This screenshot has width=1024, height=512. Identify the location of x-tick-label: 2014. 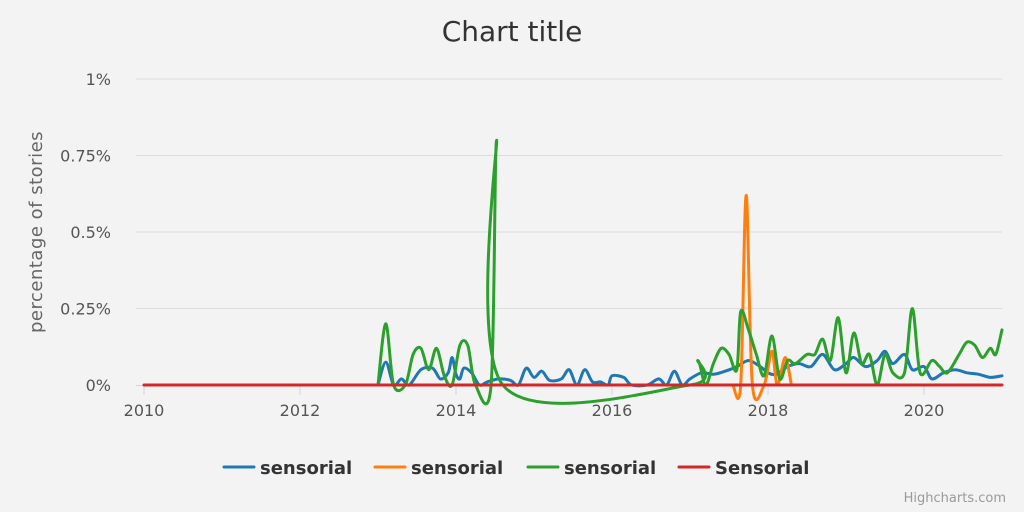
(456, 410).